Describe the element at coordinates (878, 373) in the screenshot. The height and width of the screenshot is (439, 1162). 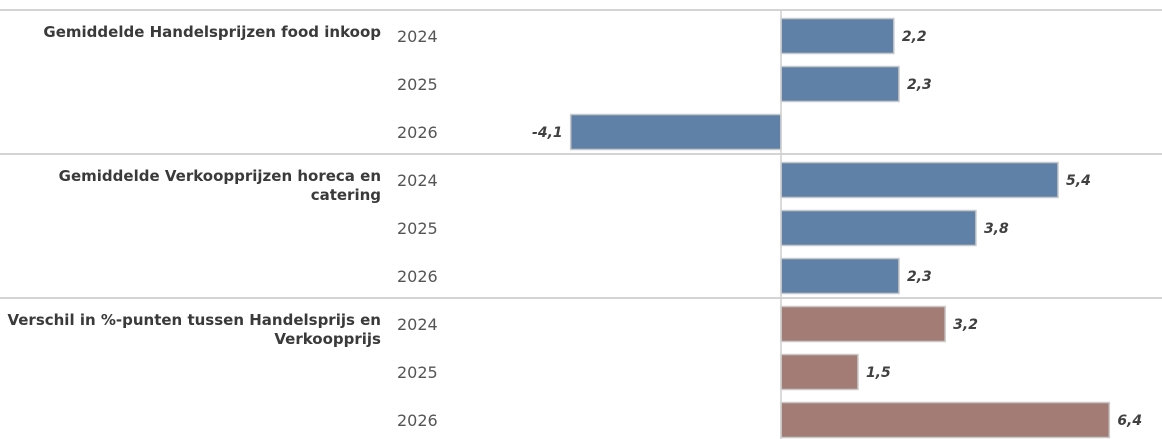
I see `value-label: 1,5` at that location.